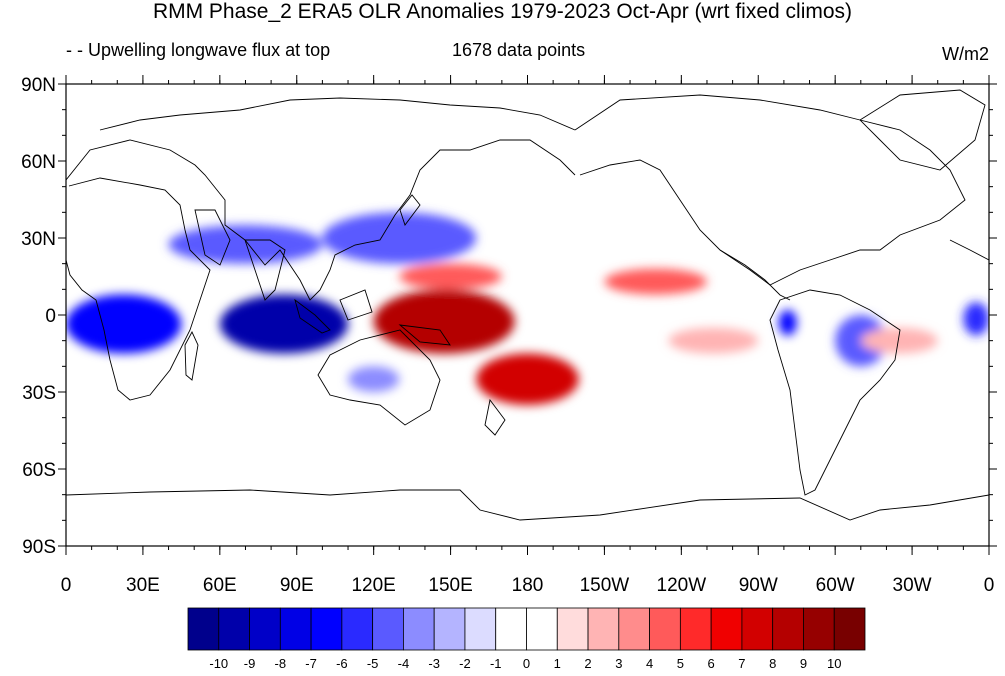  What do you see at coordinates (519, 50) in the screenshot?
I see `data-point-count: 1678 data points` at bounding box center [519, 50].